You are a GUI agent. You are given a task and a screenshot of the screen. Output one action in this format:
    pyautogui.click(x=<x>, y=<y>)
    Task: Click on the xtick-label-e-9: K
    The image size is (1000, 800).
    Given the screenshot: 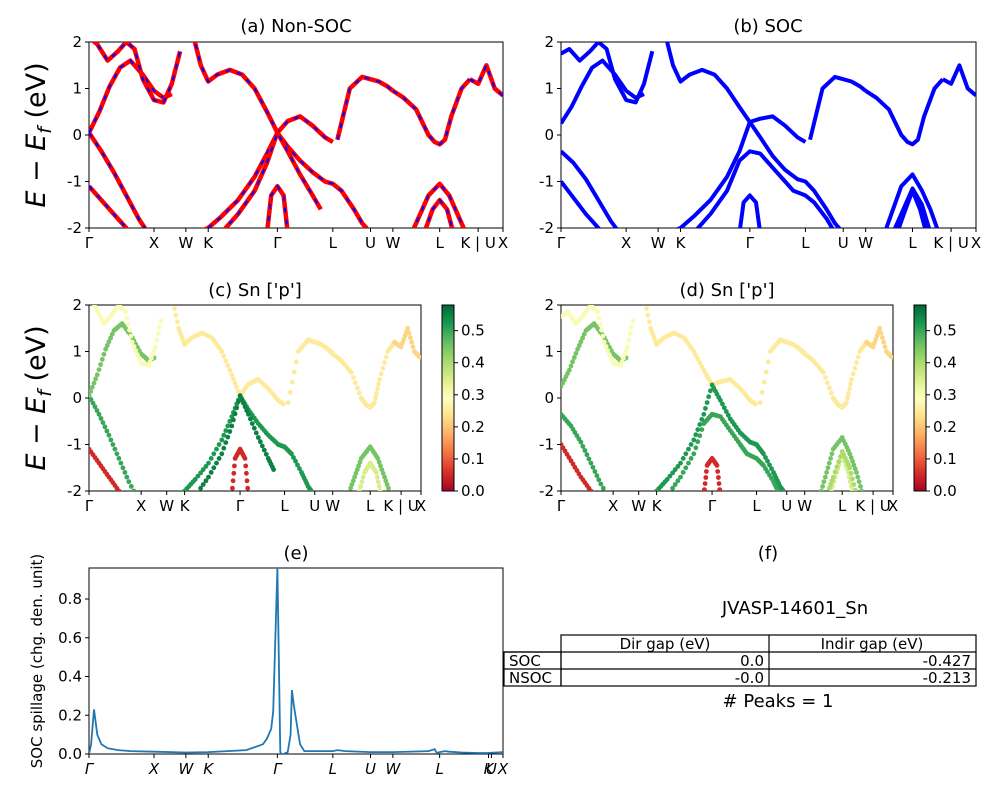 What is the action you would take?
    pyautogui.click(x=489, y=769)
    